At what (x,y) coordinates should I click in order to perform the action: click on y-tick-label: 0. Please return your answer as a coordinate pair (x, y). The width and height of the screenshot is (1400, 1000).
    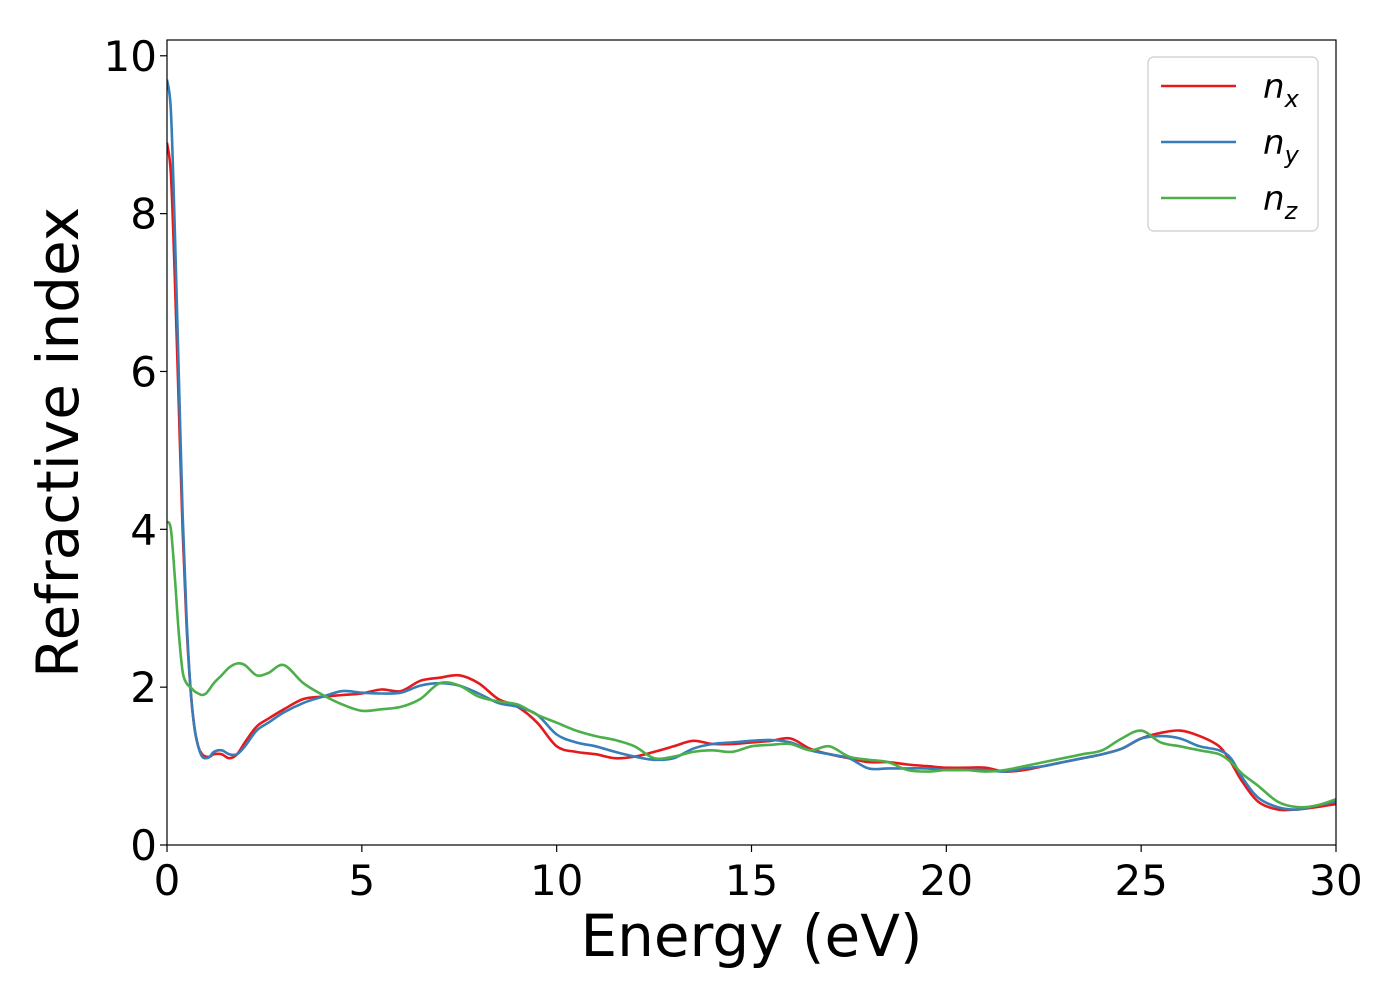
    Looking at the image, I should click on (143, 845).